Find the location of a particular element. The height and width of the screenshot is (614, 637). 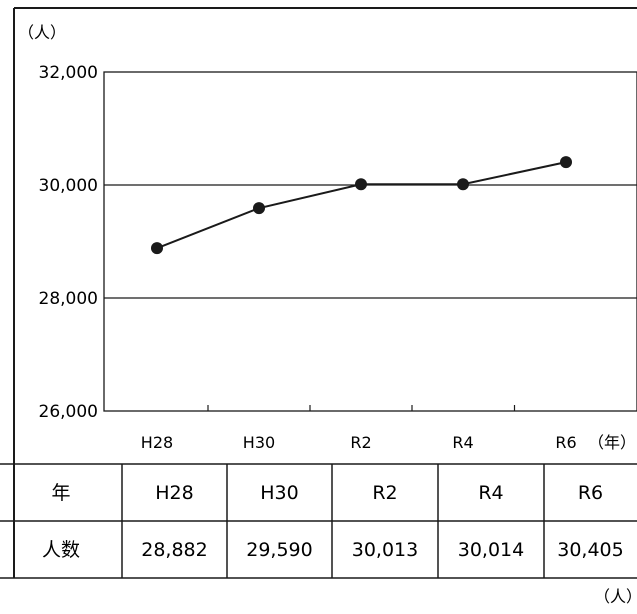

y-tick-label-3: 32,000 is located at coordinates (68, 73).